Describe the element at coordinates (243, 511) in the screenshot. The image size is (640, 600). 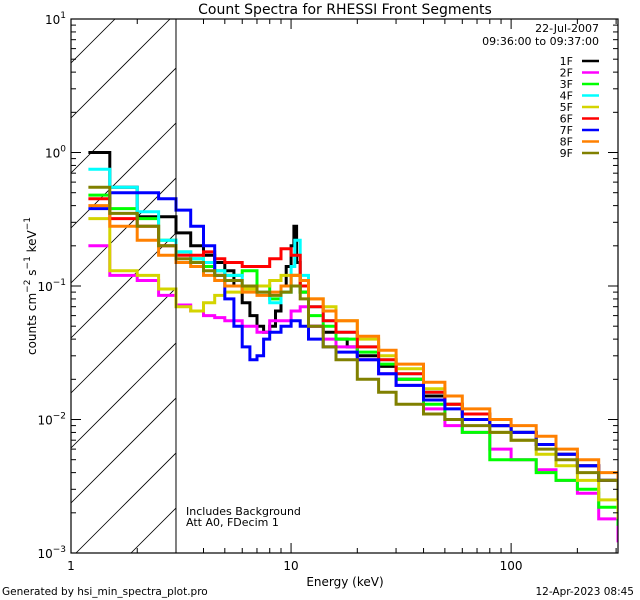
I see `note-background: Includes Background` at that location.